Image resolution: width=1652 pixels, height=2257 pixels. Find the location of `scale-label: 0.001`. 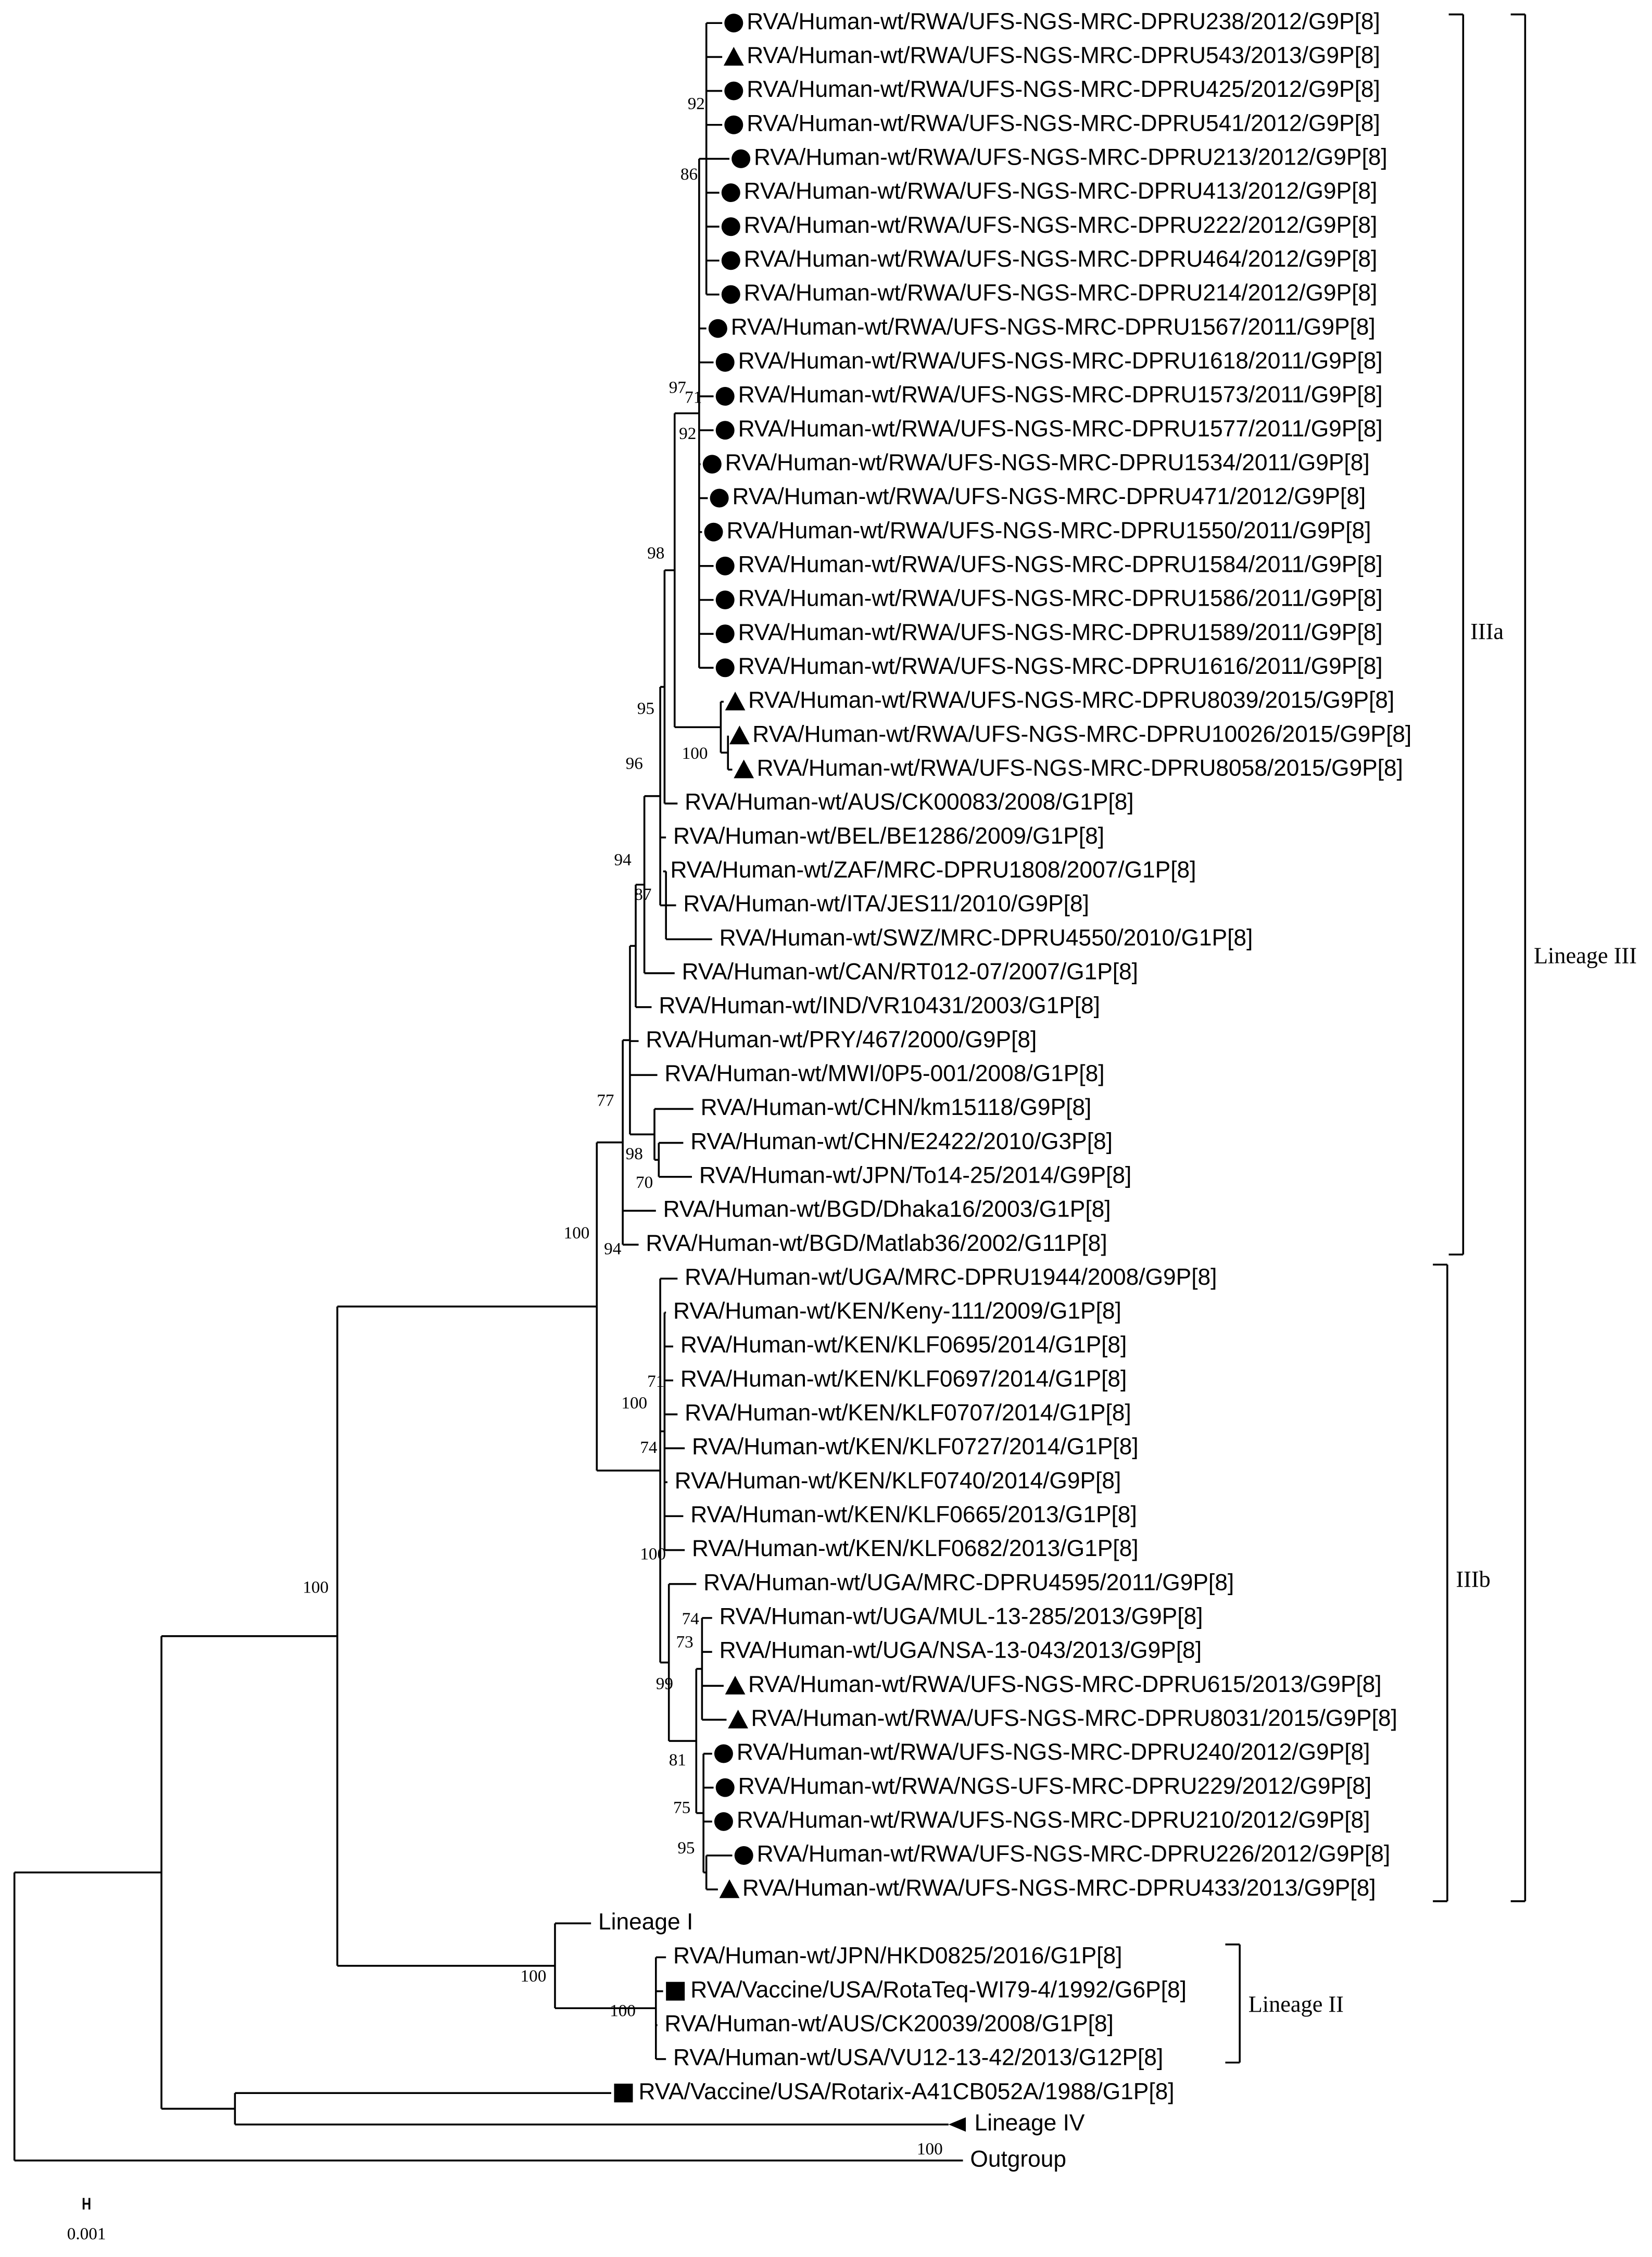

scale-label: 0.001 is located at coordinates (86, 2233).